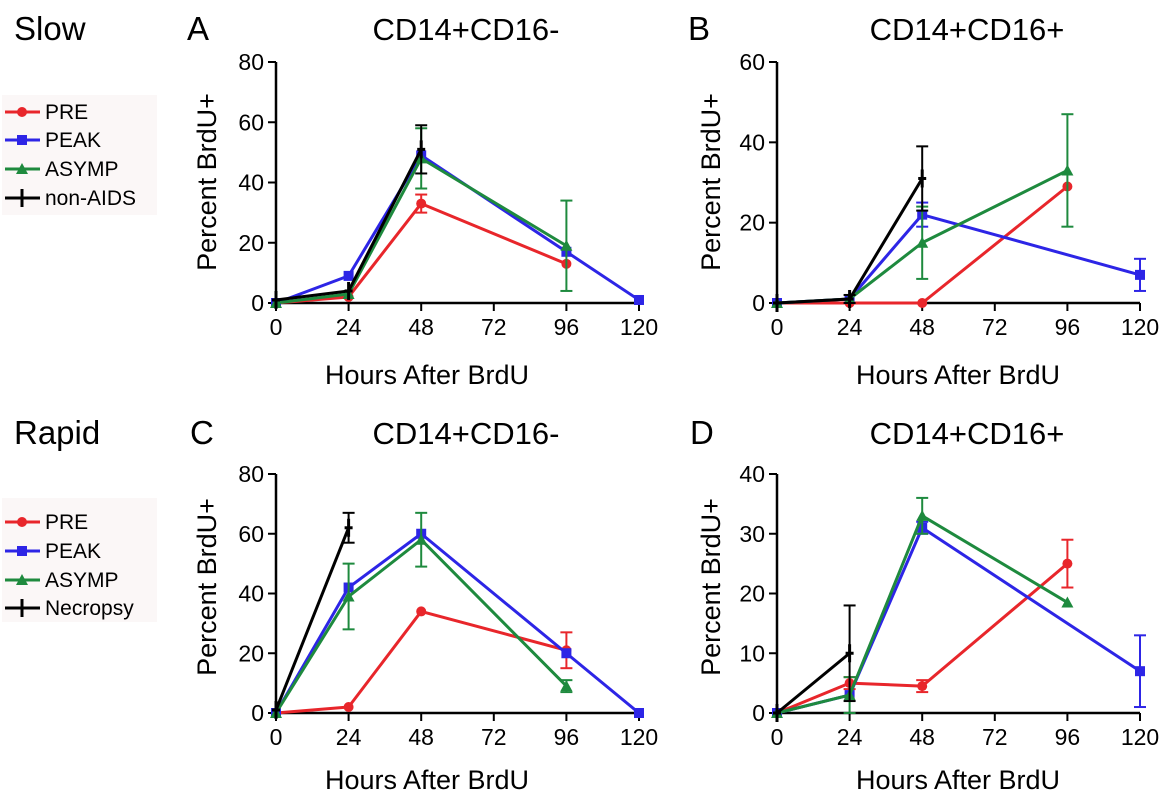 This screenshot has width=1171, height=805. Describe the element at coordinates (494, 327) in the screenshot. I see `x-tick-label-a-3: 72` at that location.